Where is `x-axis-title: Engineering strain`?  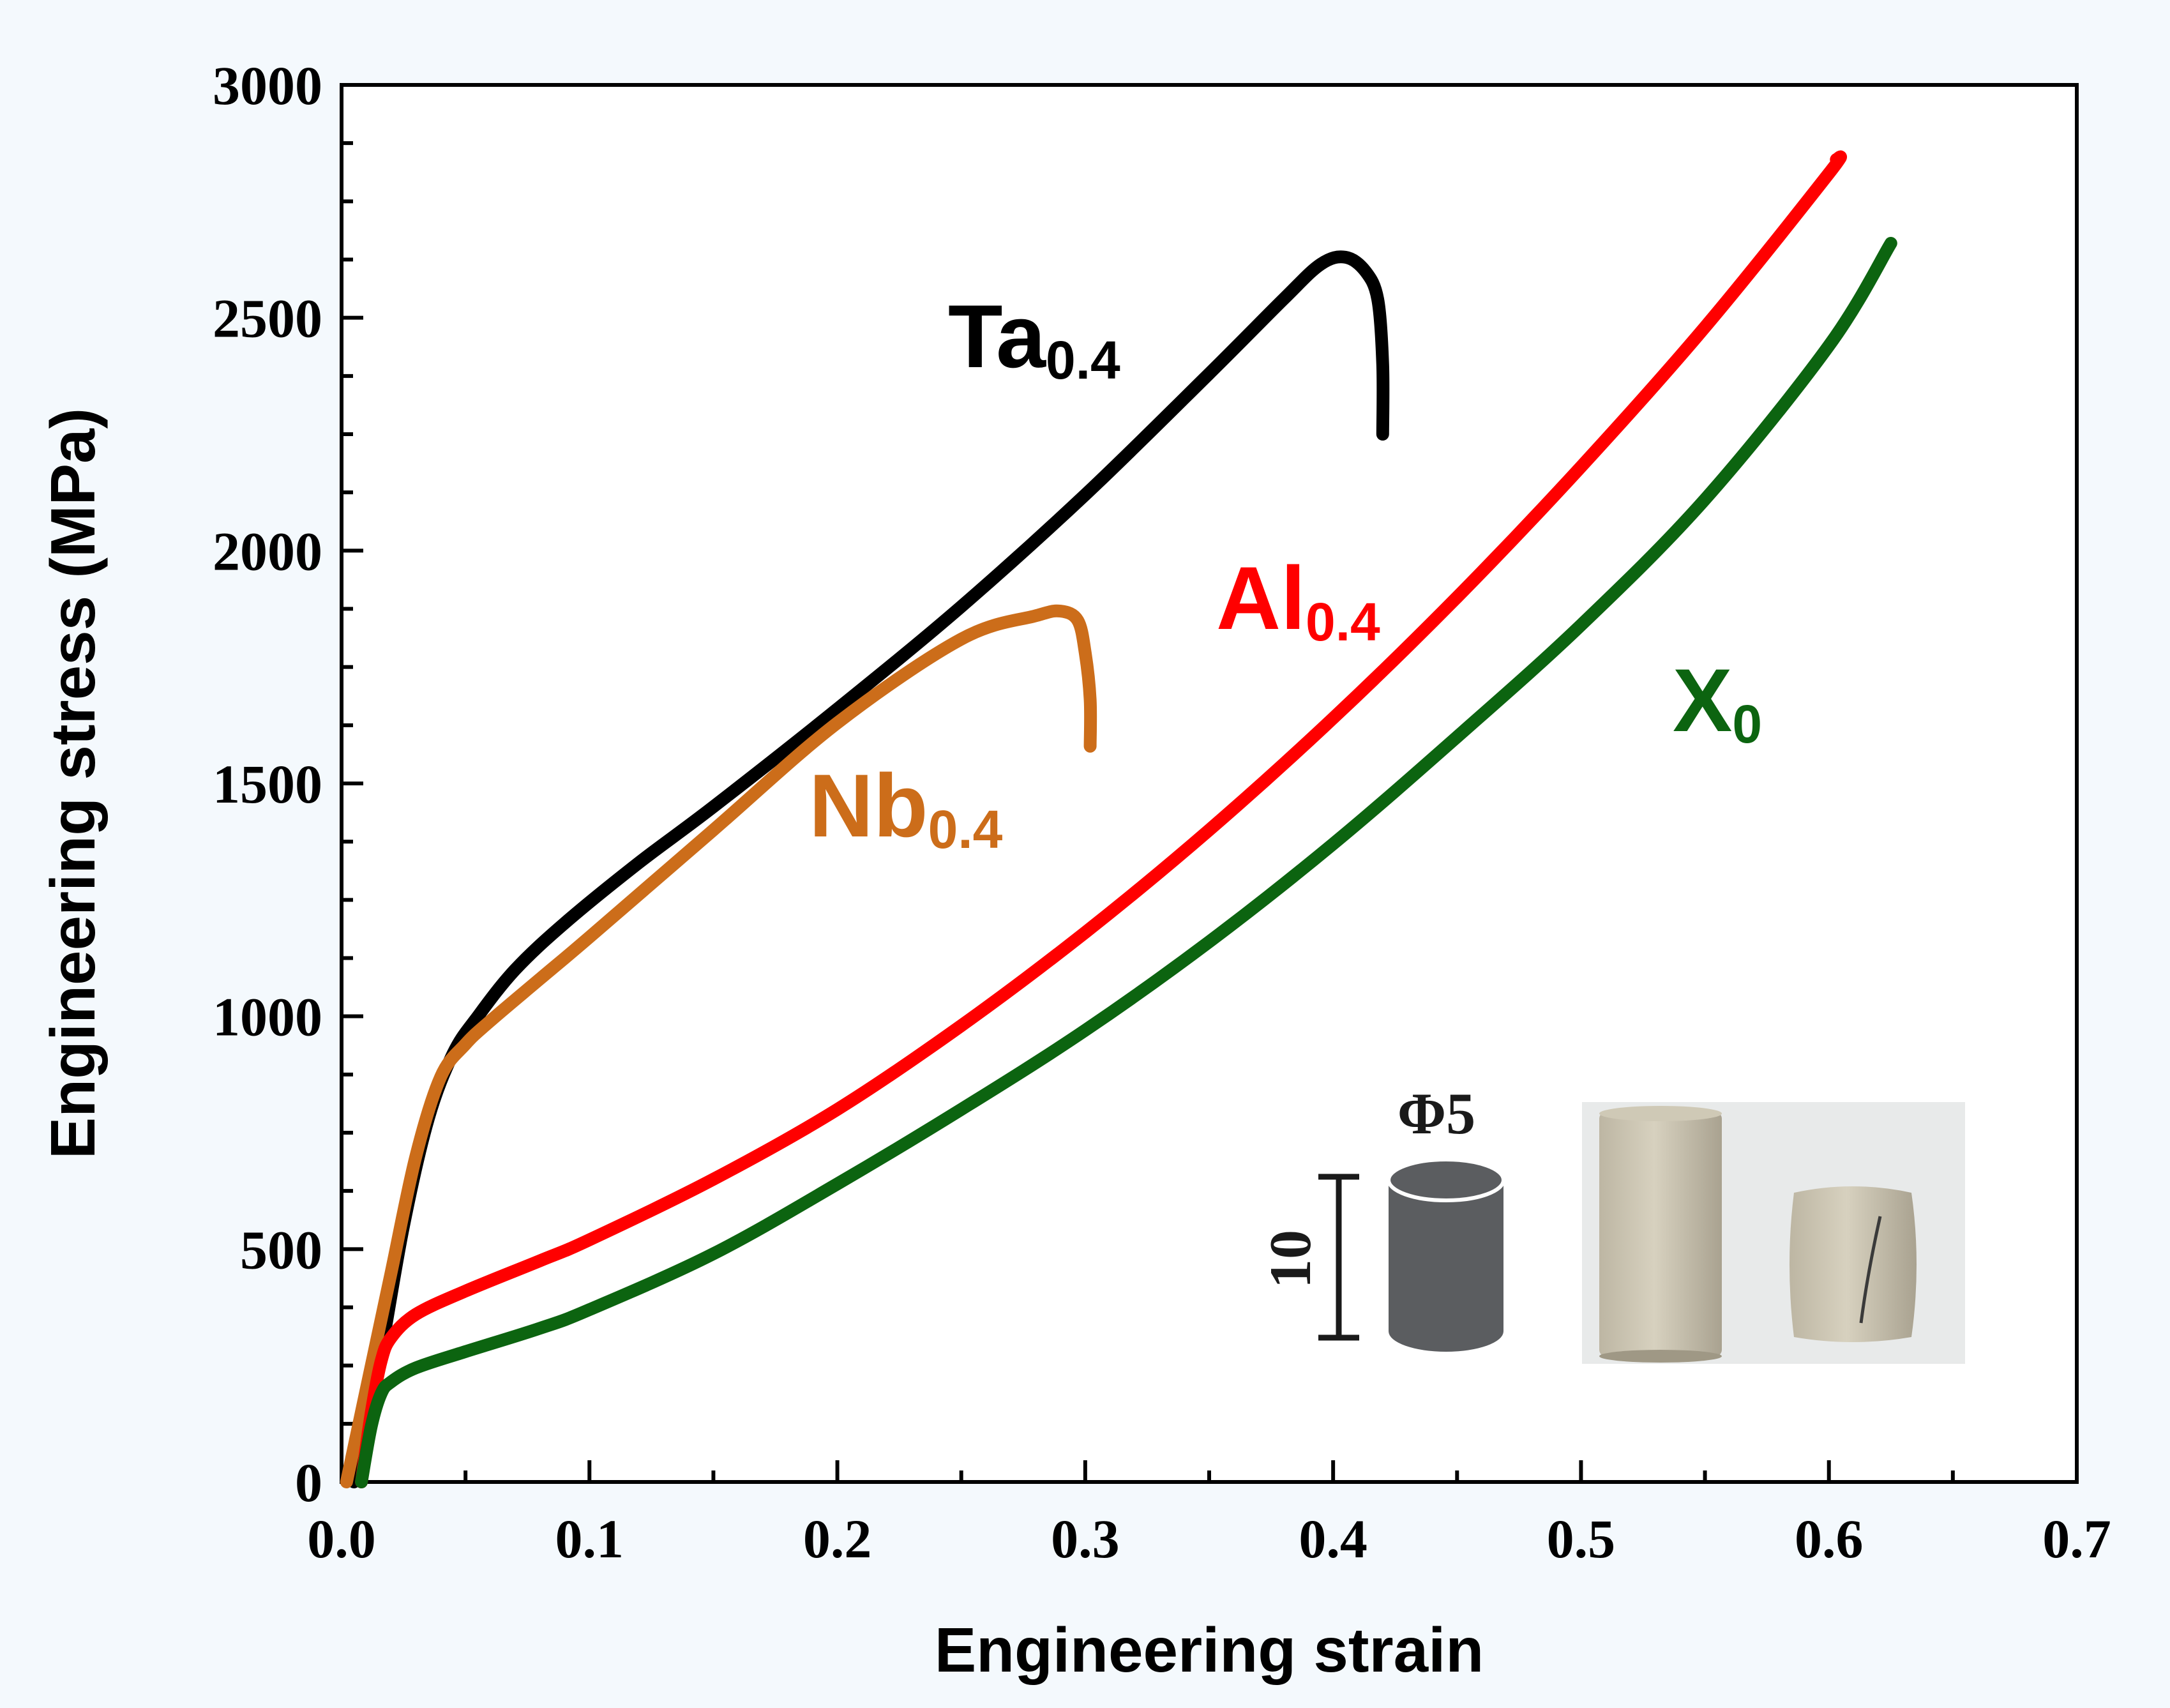 x-axis-title: Engineering strain is located at coordinates (1209, 1650).